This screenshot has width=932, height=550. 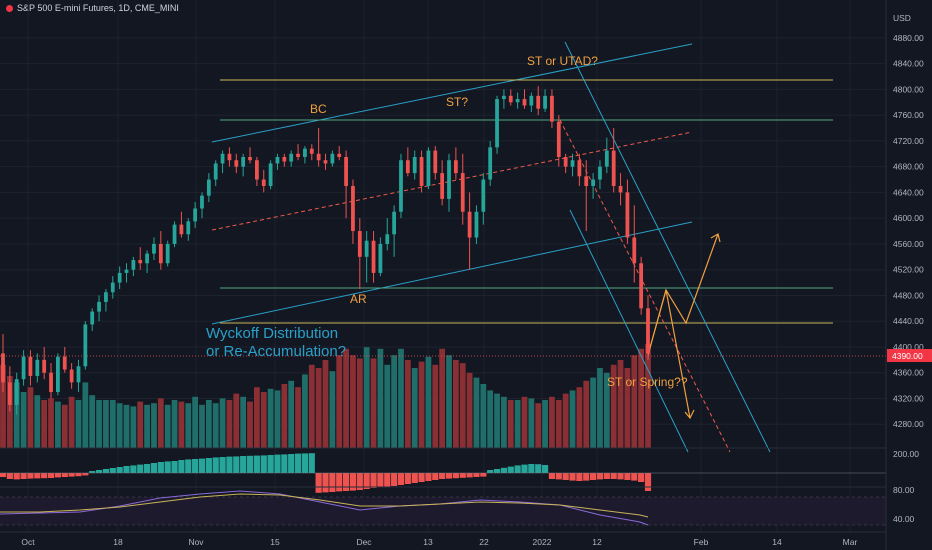 What do you see at coordinates (908, 192) in the screenshot?
I see `y-tick-label: 4640.00` at bounding box center [908, 192].